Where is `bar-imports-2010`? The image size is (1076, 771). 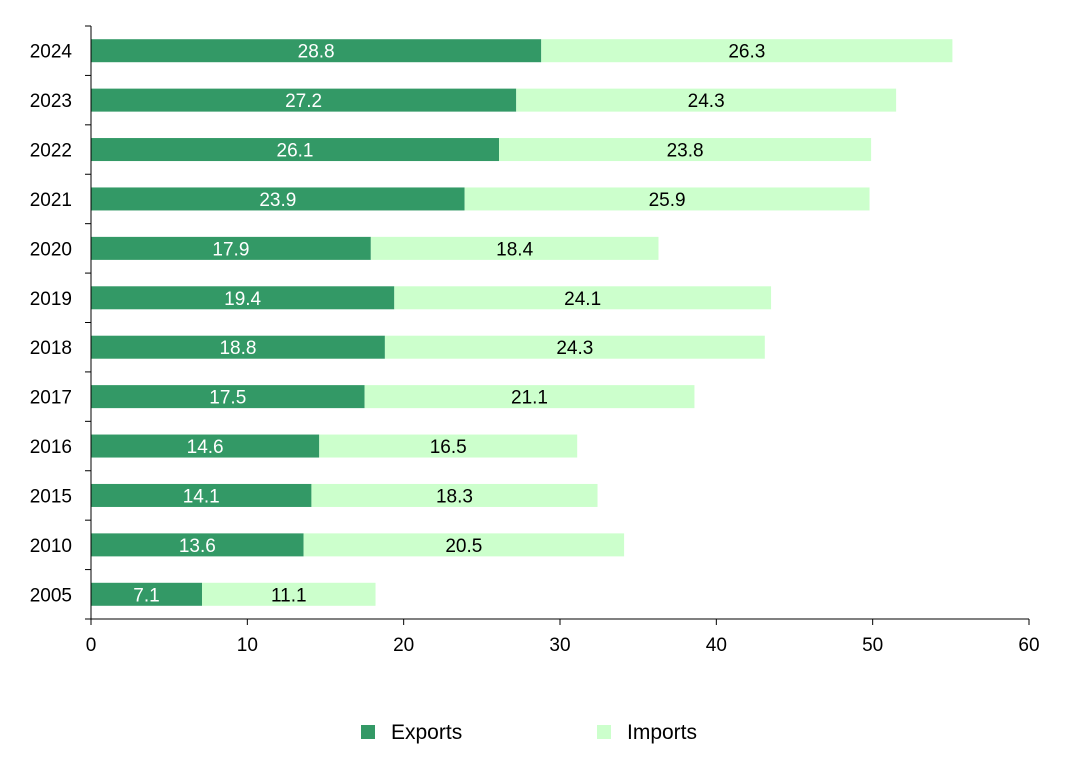 bar-imports-2010 is located at coordinates (464, 545).